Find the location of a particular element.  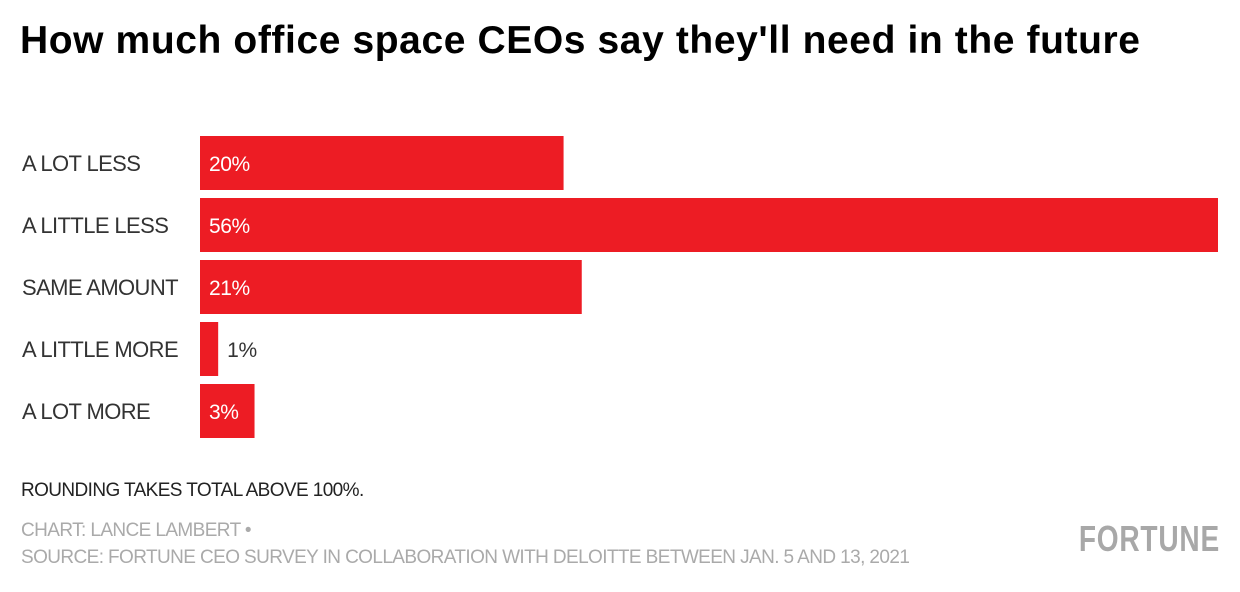

value-label: 3% is located at coordinates (224, 412).